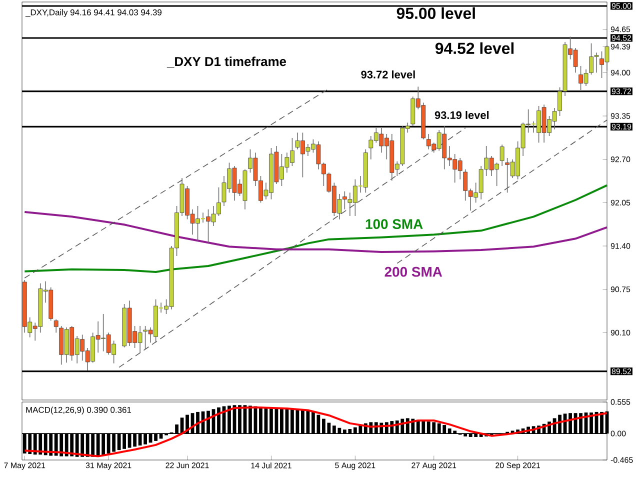  What do you see at coordinates (435, 13) in the screenshot?
I see `ref-line-label: 95.00 level` at bounding box center [435, 13].